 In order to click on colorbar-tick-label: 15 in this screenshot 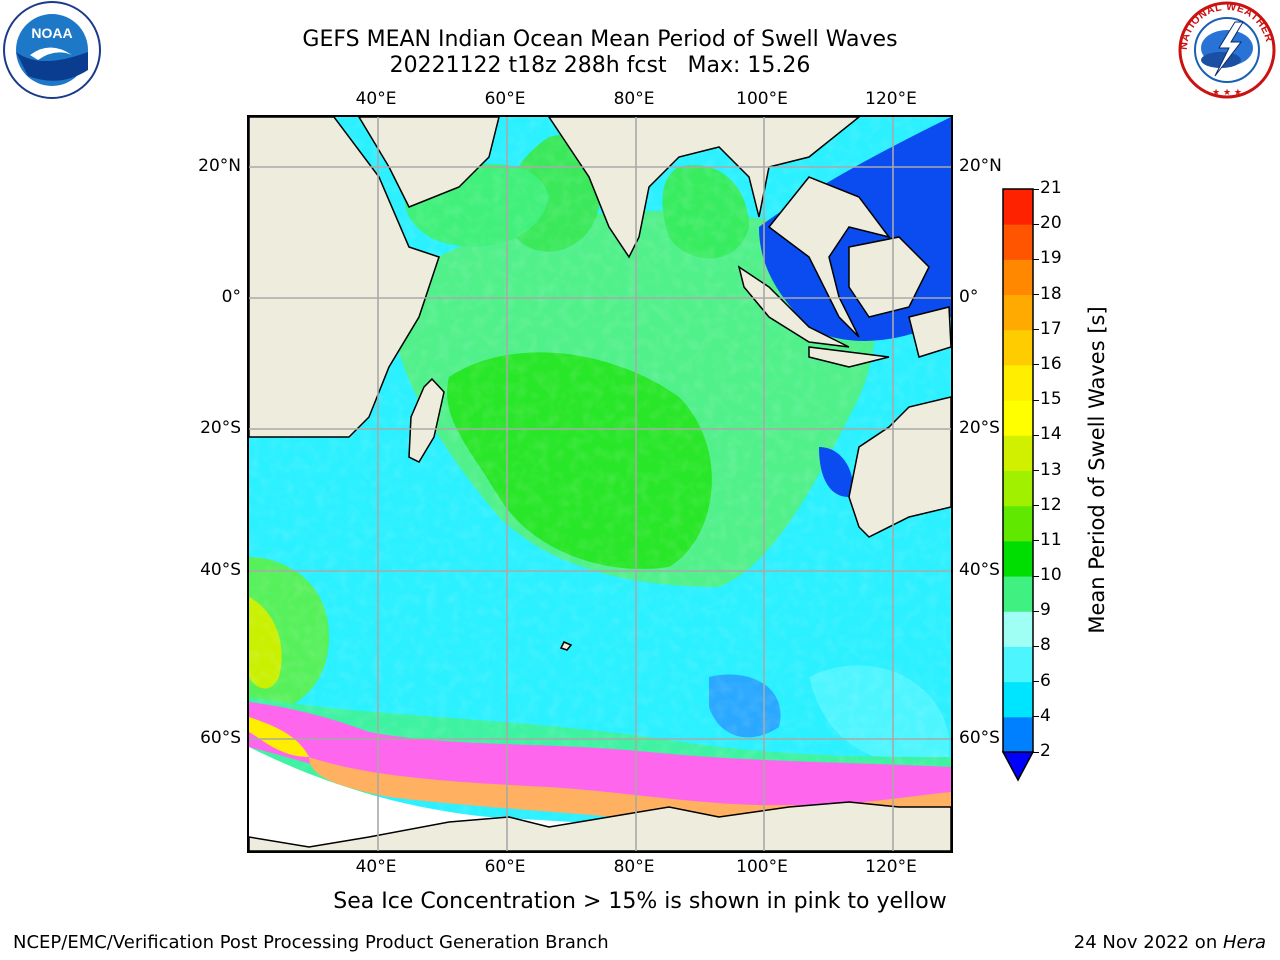, I will do `click(1051, 399)`.